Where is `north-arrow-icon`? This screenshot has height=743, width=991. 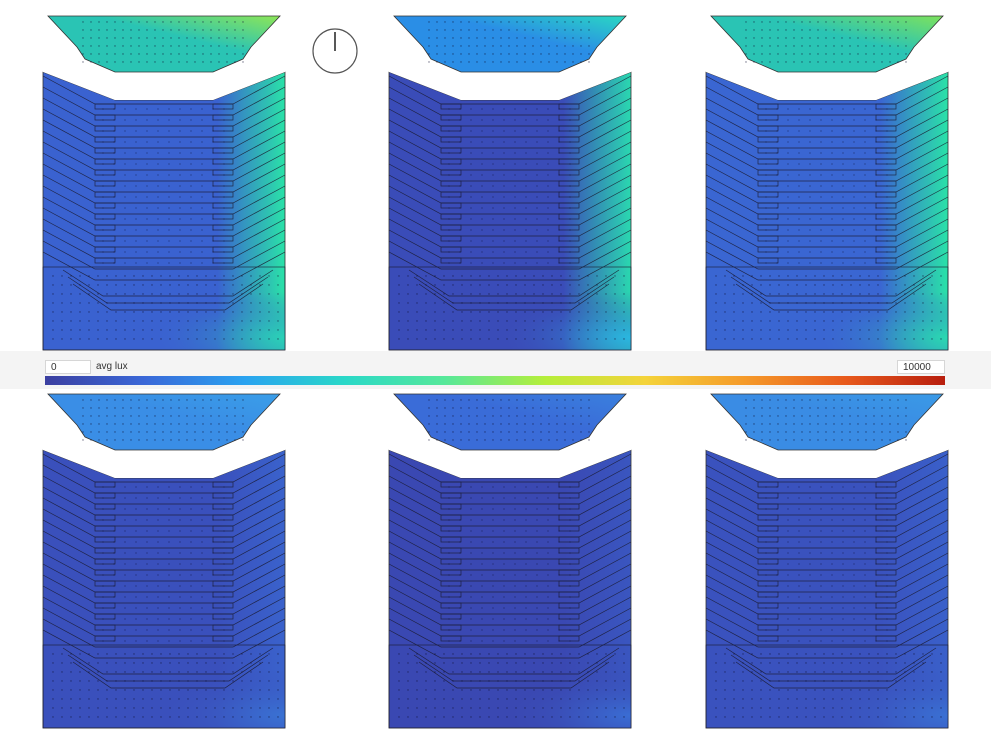
north-arrow-icon is located at coordinates (335, 53).